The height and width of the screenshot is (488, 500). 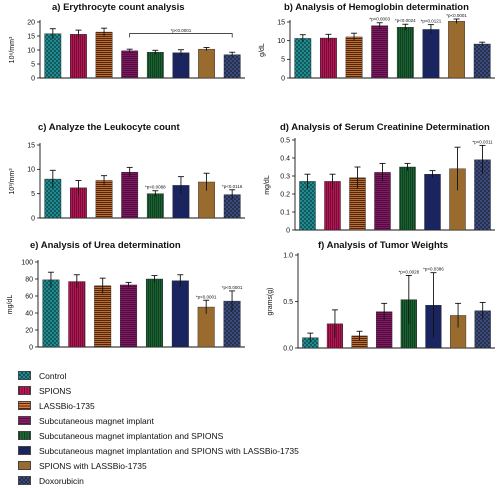 I want to click on y-tick-label: 0.4, so click(x=285, y=158).